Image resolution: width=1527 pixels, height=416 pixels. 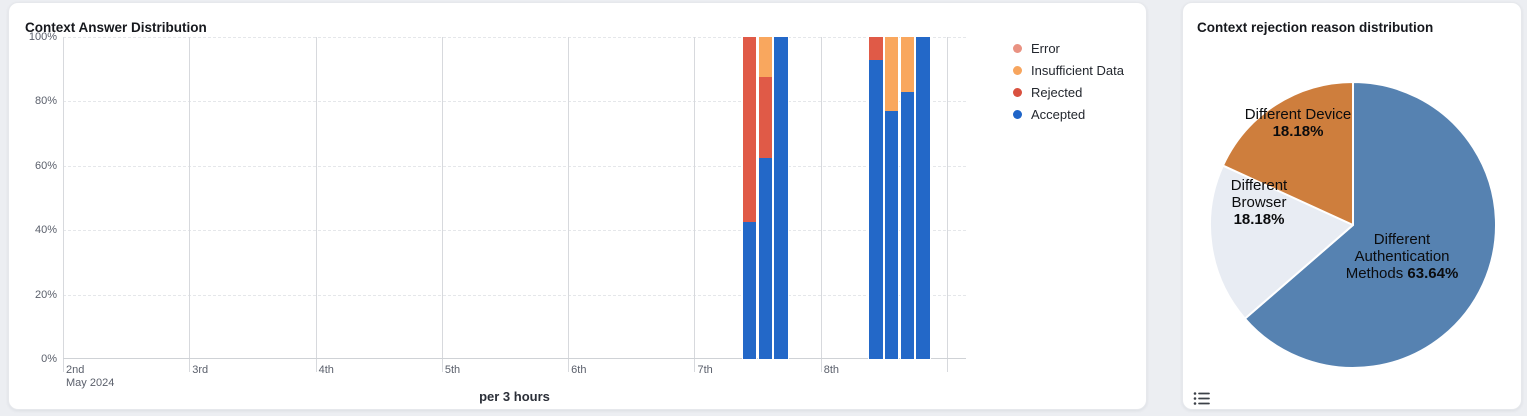 I want to click on pie-chart-title: Context rejection reason distribution, so click(x=1315, y=28).